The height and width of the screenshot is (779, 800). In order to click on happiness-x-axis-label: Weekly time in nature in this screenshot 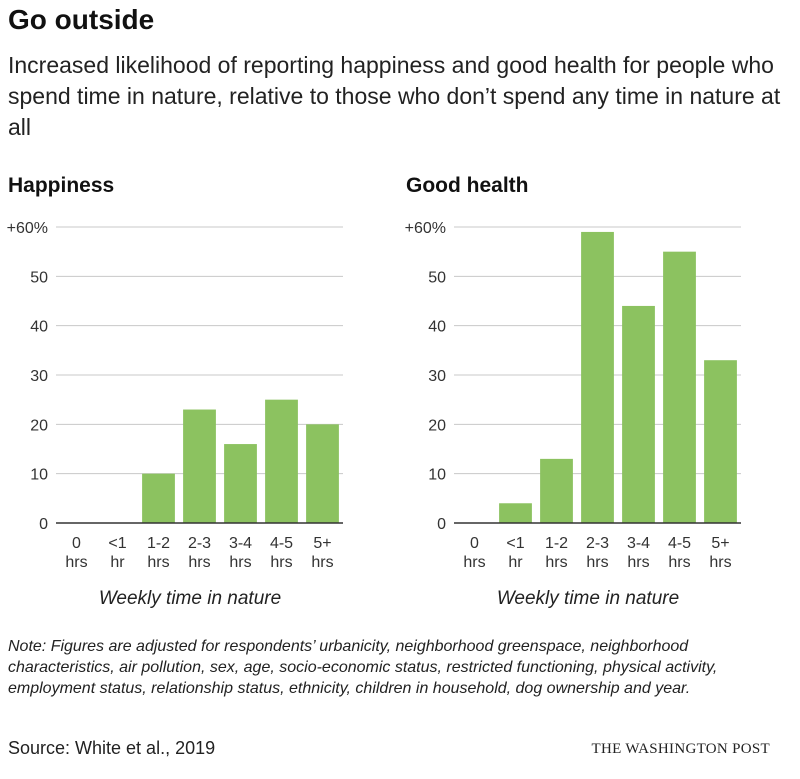, I will do `click(190, 598)`.